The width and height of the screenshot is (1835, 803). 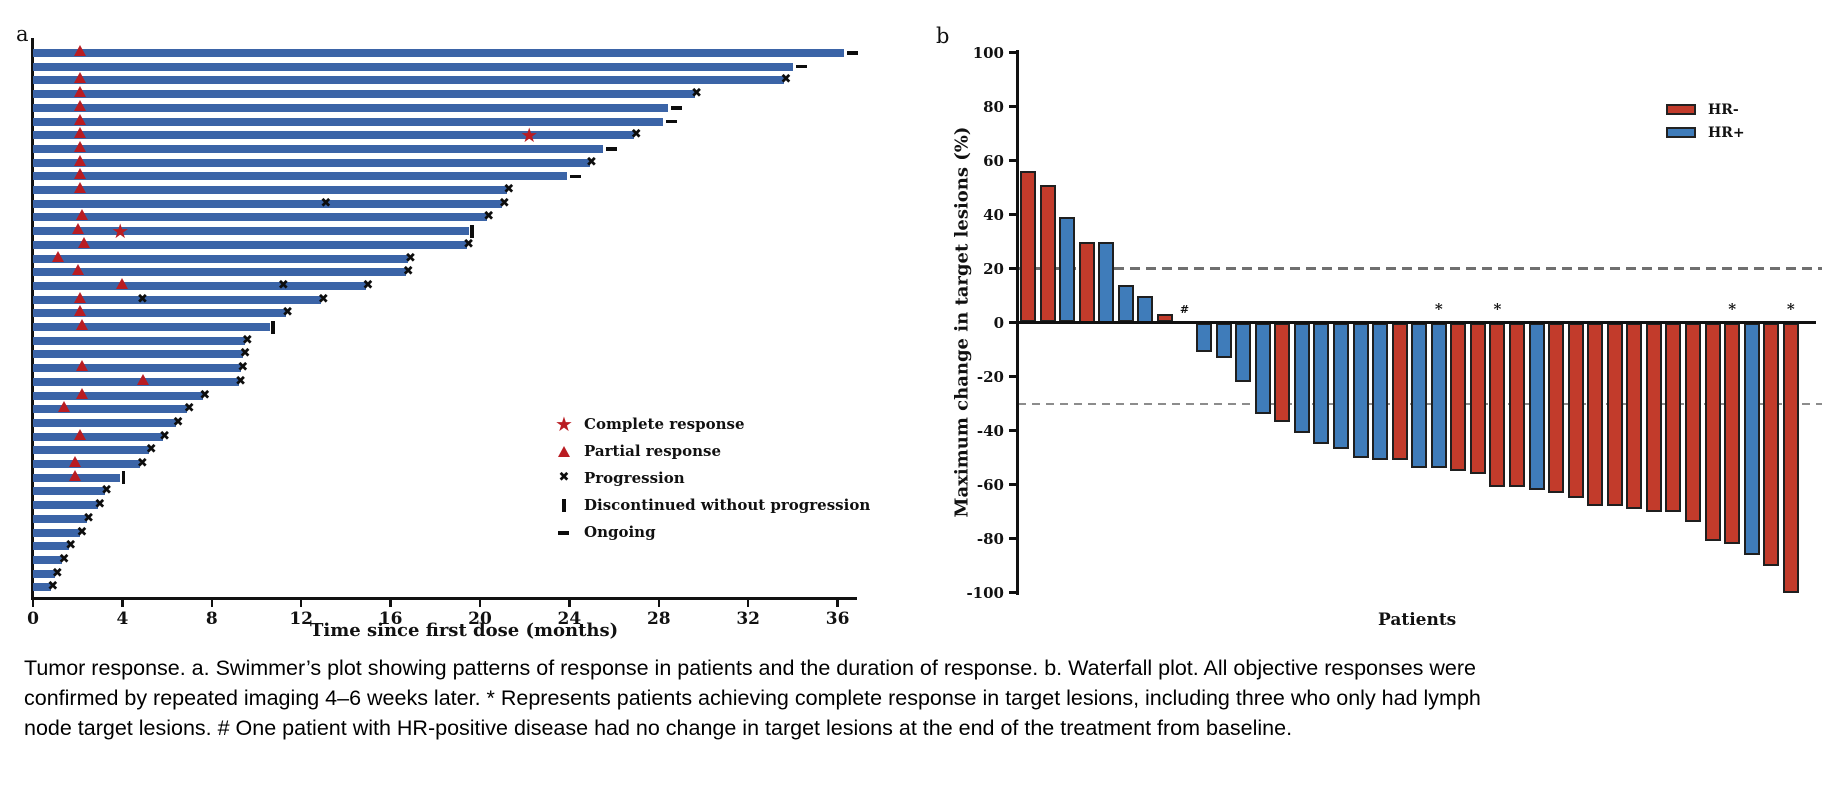 I want to click on discontinued-legend-icon, so click(x=564, y=505).